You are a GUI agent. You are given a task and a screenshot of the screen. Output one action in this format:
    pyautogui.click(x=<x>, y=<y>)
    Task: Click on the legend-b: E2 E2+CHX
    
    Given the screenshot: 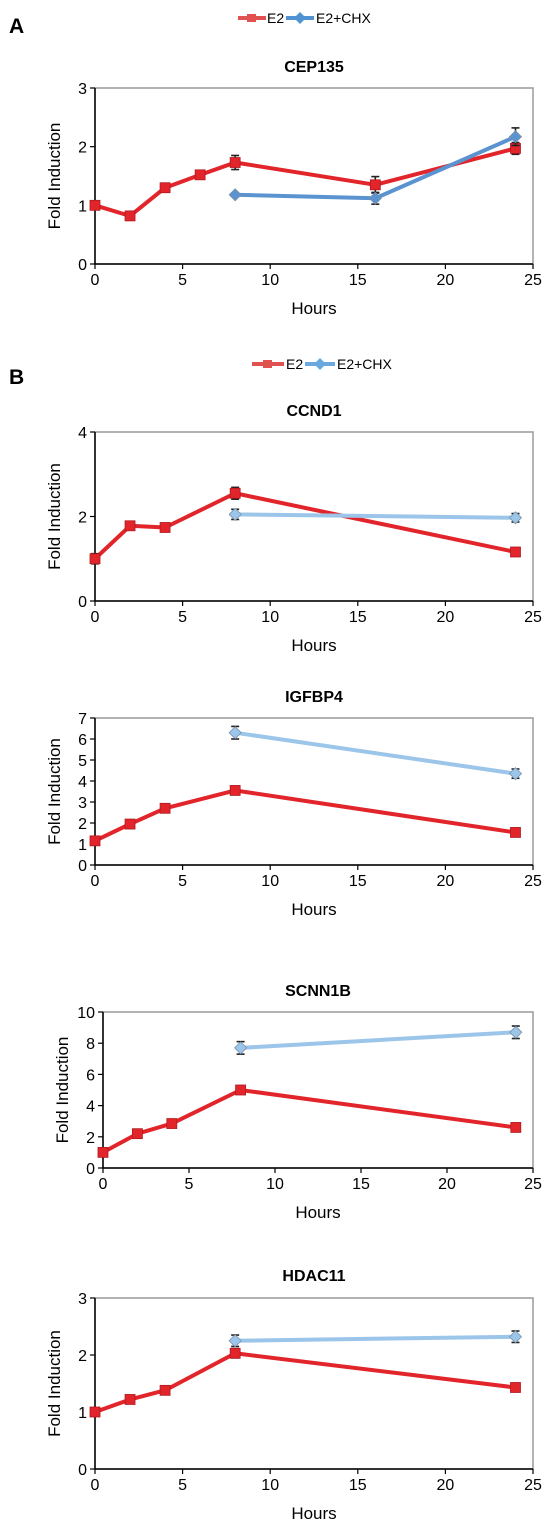 What is the action you would take?
    pyautogui.click(x=322, y=364)
    